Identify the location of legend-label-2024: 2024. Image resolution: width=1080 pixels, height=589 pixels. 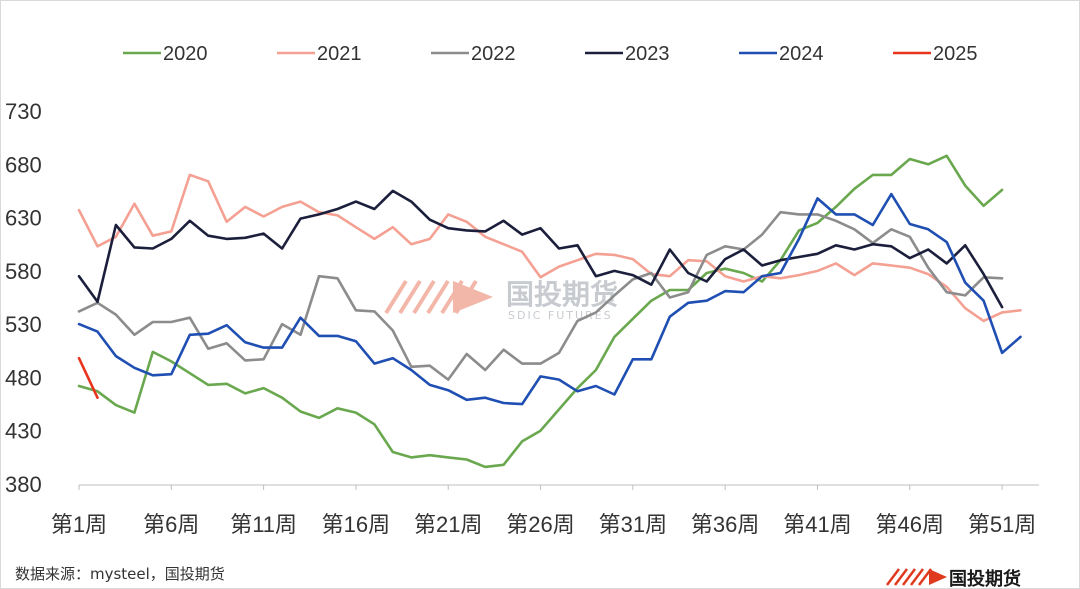
(801, 54).